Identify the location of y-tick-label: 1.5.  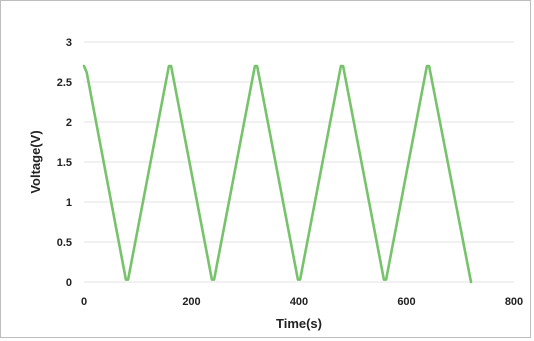
(64, 163).